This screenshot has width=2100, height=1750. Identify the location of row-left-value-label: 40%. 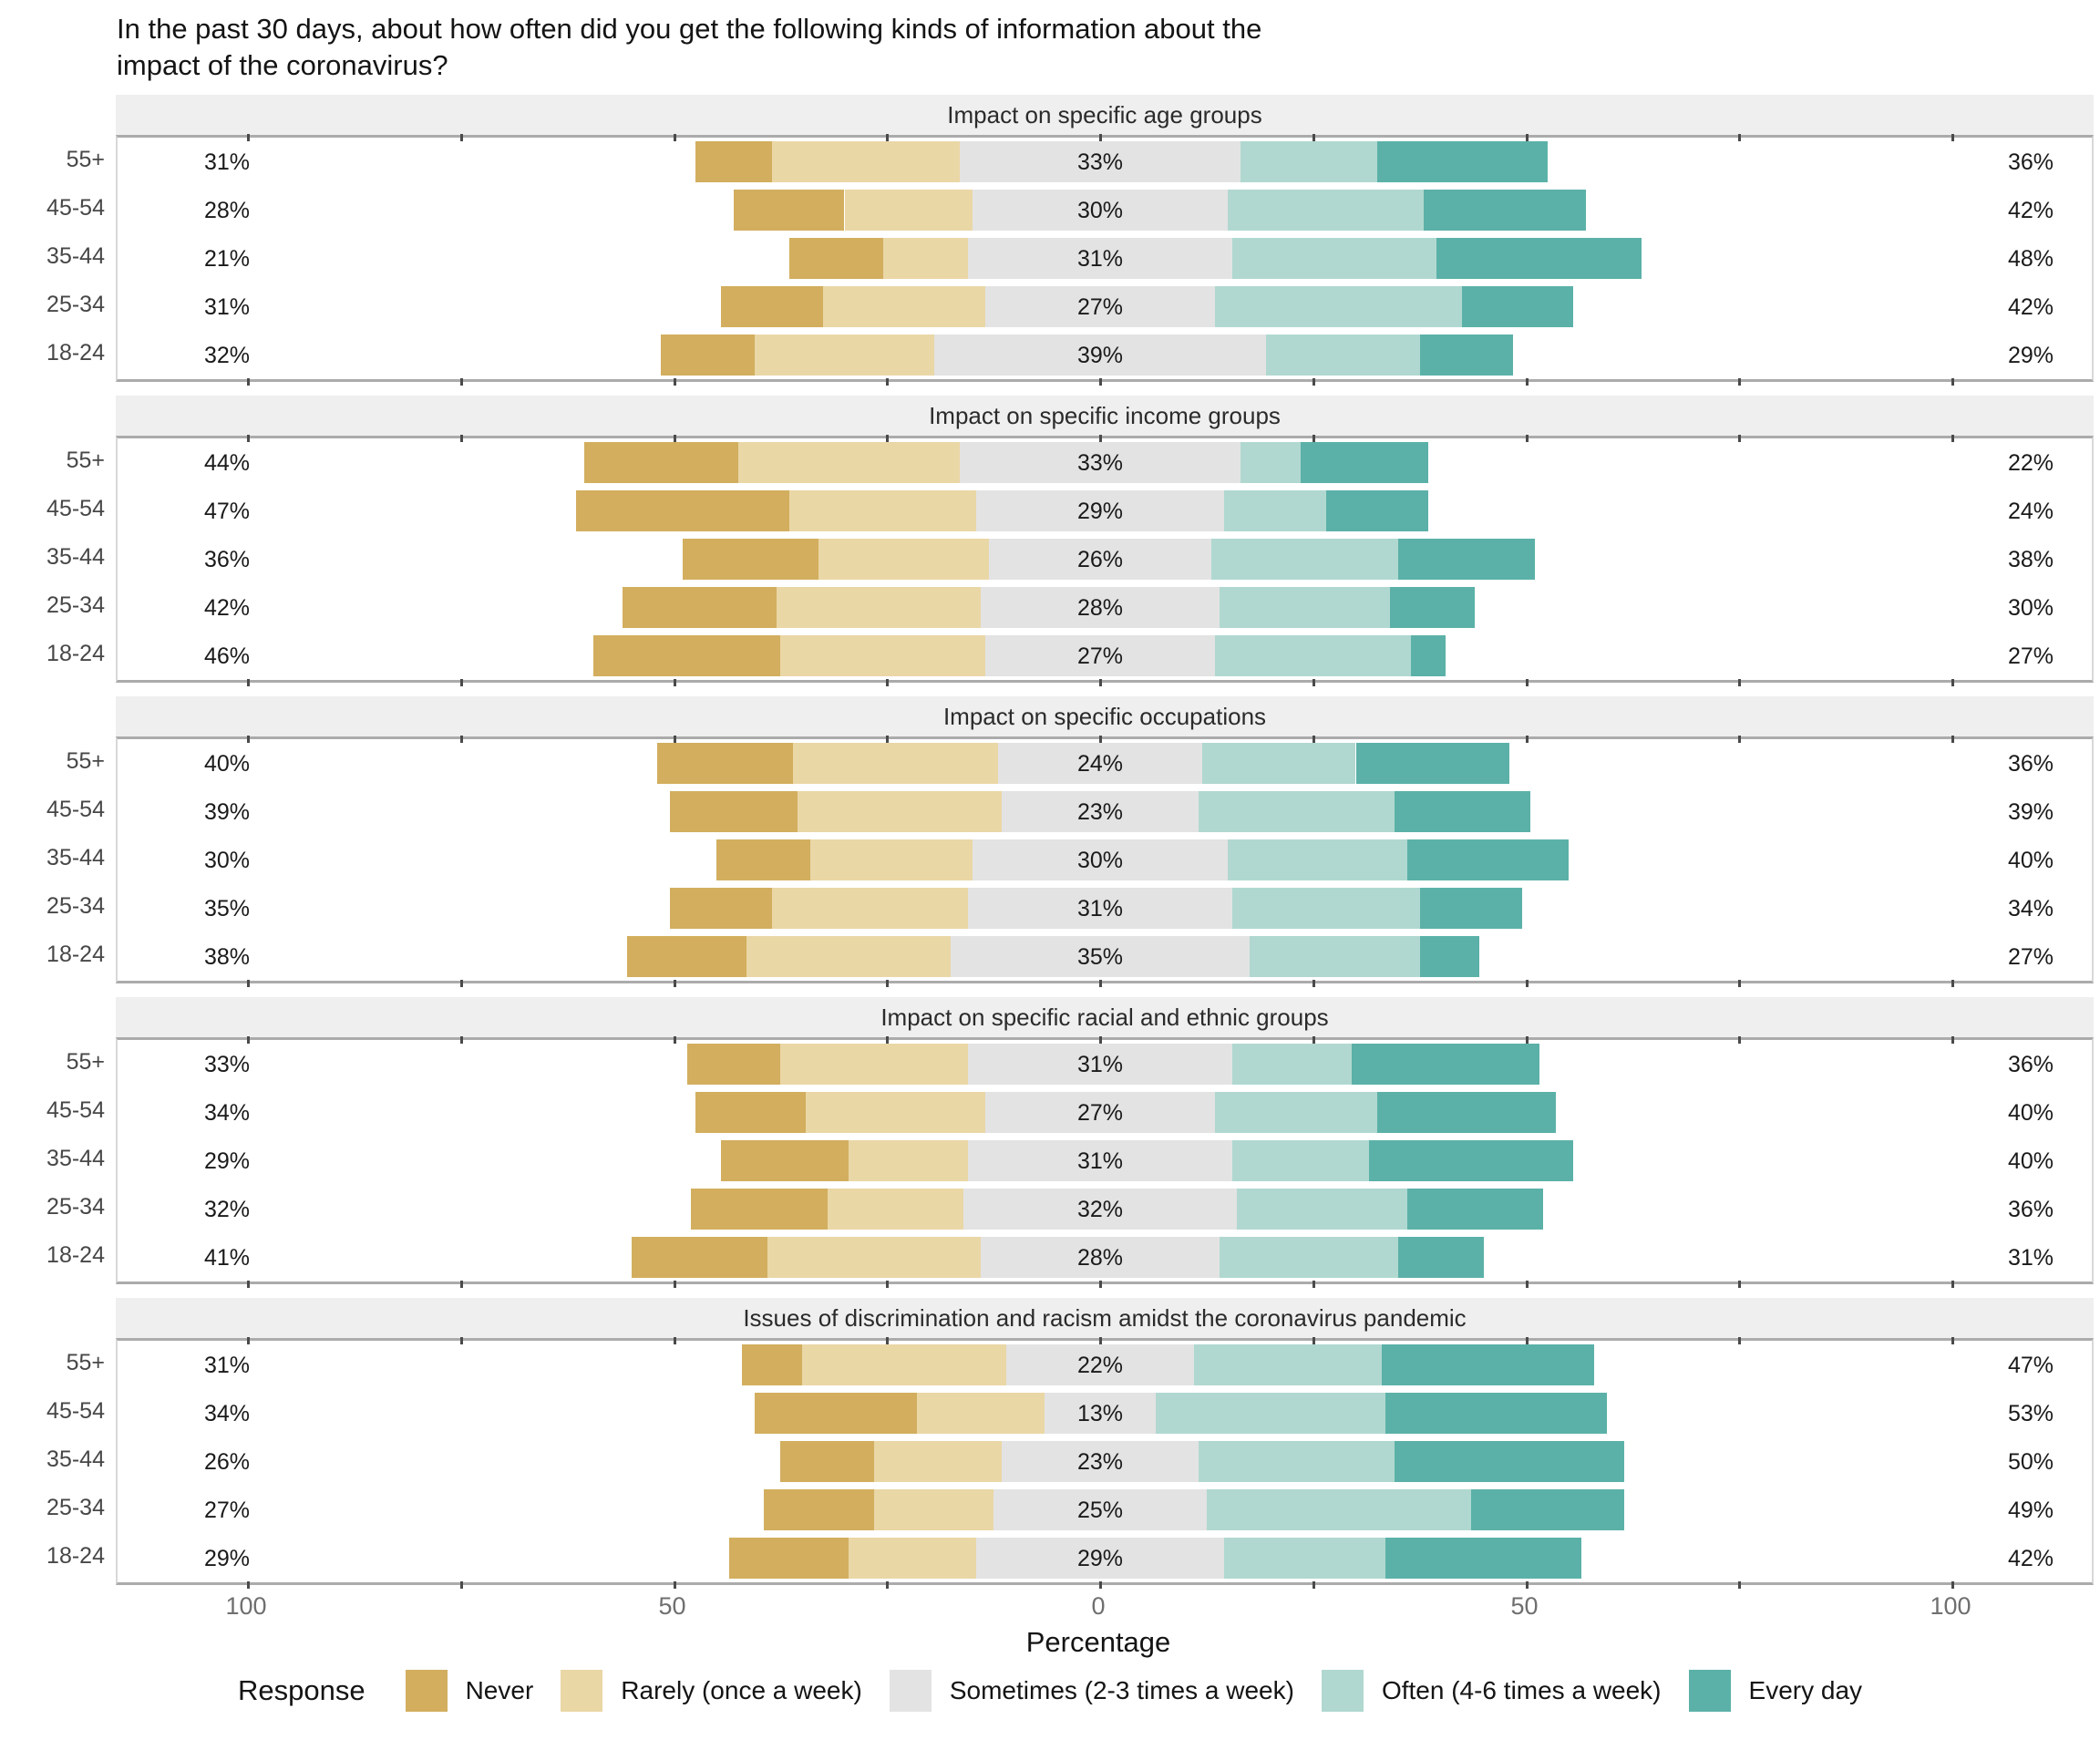
(228, 764).